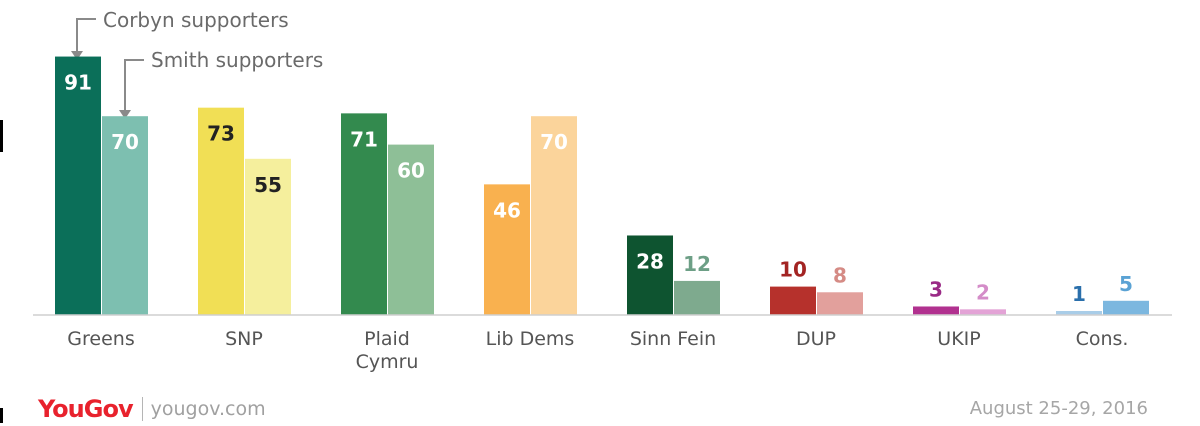 This screenshot has width=1200, height=426. Describe the element at coordinates (697, 264) in the screenshot. I see `value-label-smith: 12` at that location.